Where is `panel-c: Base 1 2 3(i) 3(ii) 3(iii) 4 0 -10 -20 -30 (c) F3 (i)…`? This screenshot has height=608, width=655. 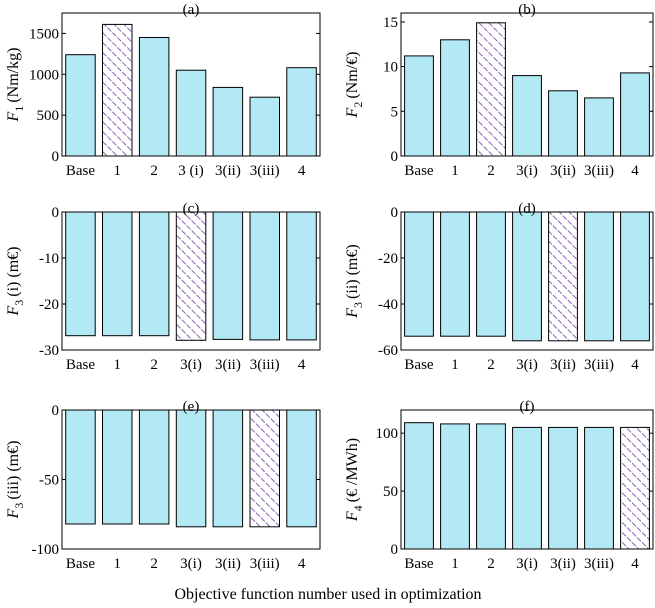
panel-c: Base 1 2 3(i) 3(ii) 3(iii) 4 0 -10 -20 -30 (c) F3 (i)… is located at coordinates (163, 287).